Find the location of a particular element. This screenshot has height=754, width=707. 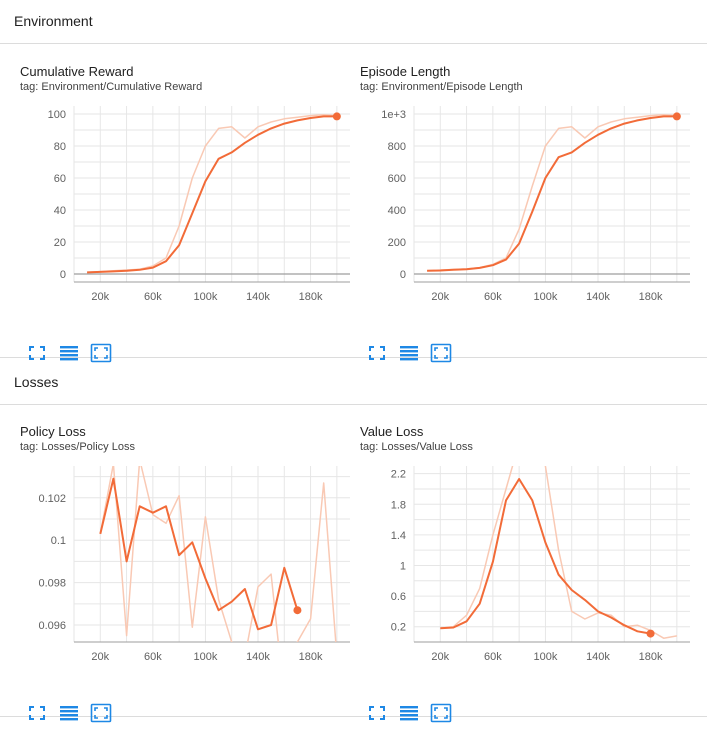

y-tick-label: 2.2 is located at coordinates (398, 475).